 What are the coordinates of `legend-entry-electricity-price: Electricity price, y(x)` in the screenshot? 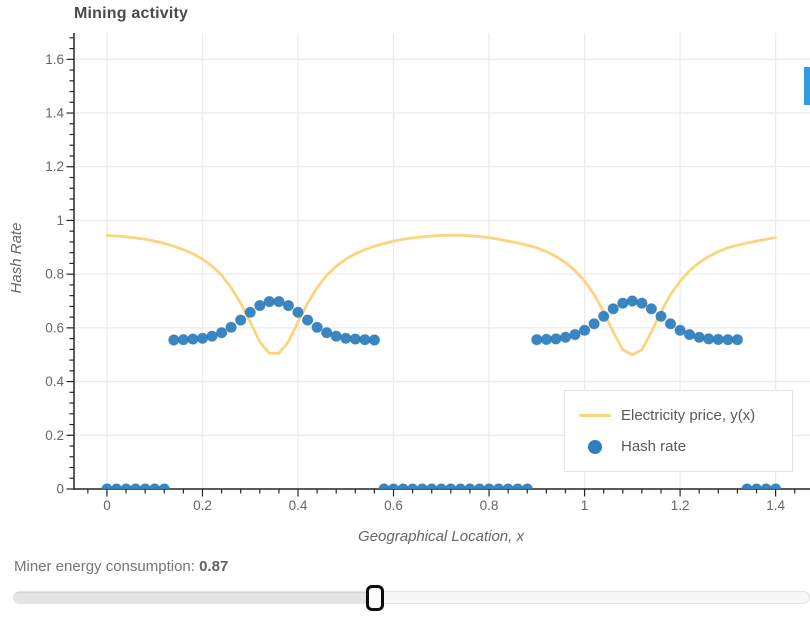 It's located at (685, 415).